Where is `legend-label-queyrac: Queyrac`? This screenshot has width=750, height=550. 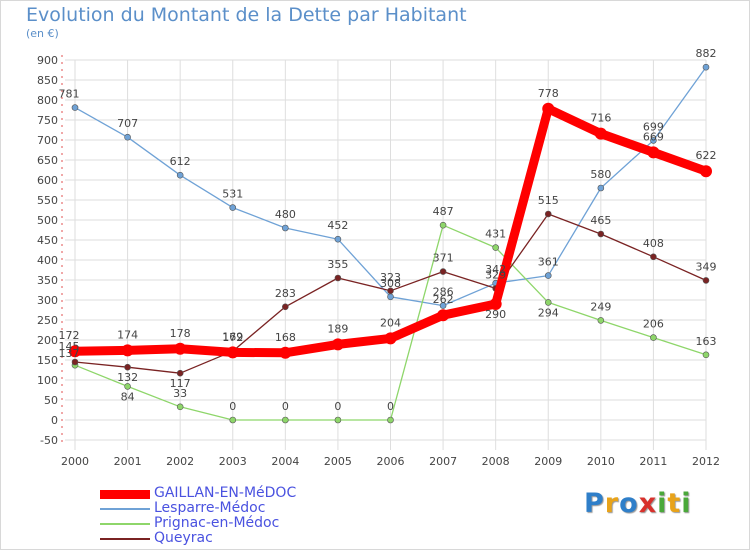
legend-label-queyrac: Queyrac is located at coordinates (183, 538).